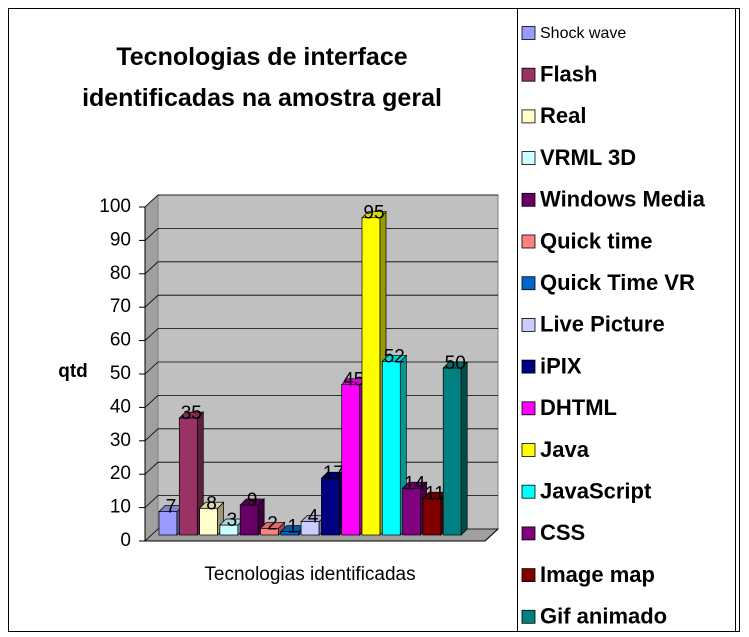  I want to click on legend-label: CSS, so click(562, 532).